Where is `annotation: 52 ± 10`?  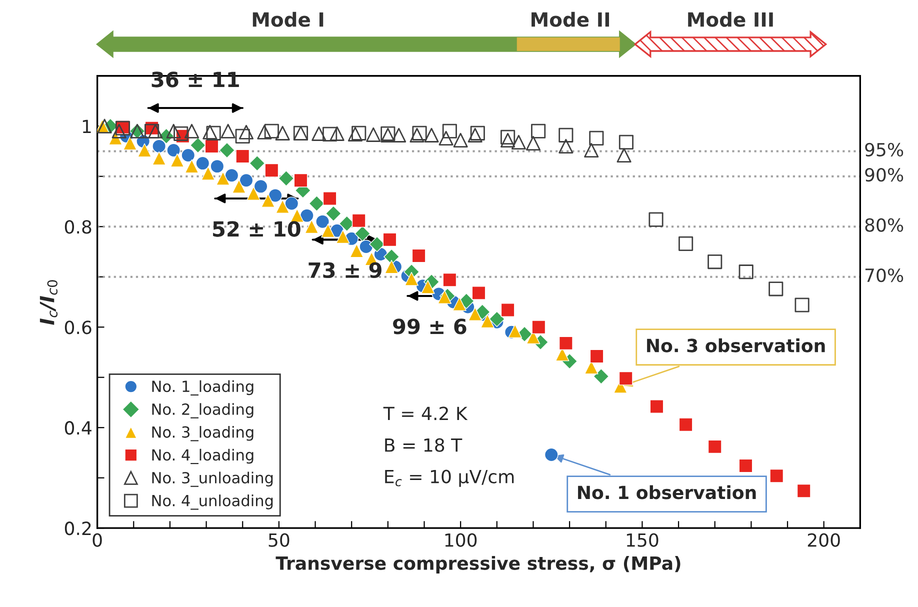 annotation: 52 ± 10 is located at coordinates (256, 229).